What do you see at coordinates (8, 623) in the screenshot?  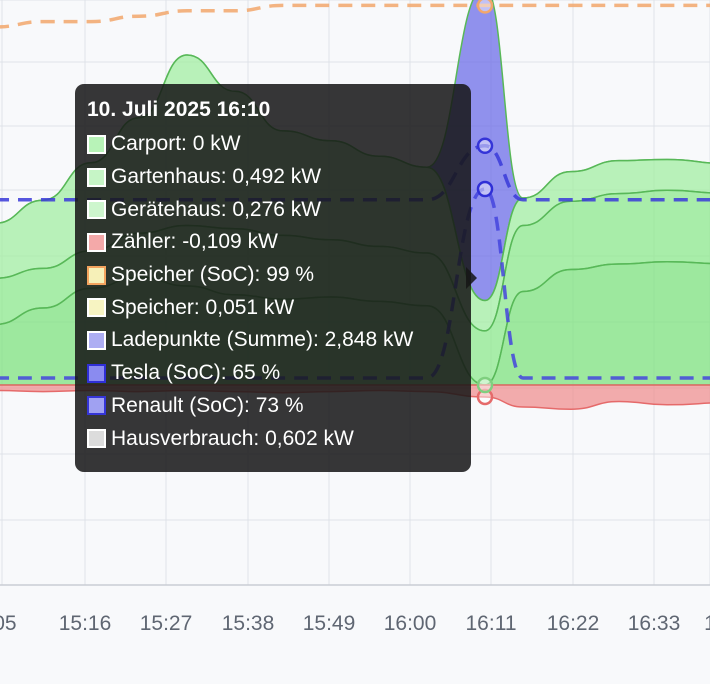 I see `x-tick-label: :05` at bounding box center [8, 623].